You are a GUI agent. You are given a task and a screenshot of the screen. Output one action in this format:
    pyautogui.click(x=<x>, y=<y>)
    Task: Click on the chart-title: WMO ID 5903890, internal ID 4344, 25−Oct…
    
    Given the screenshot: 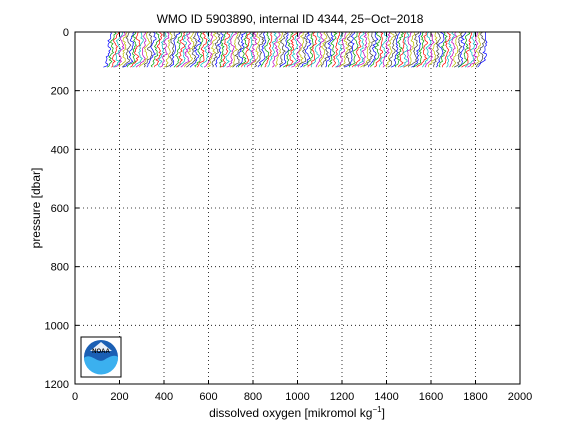 What is the action you would take?
    pyautogui.click(x=290, y=19)
    